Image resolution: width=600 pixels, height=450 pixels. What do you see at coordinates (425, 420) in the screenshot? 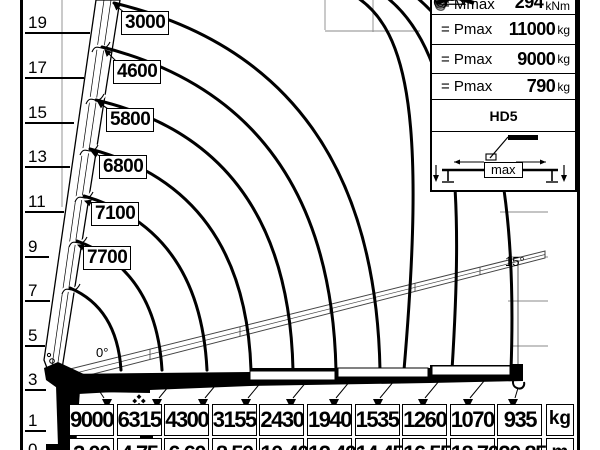
I see `capacity-cell: 1260` at bounding box center [425, 420].